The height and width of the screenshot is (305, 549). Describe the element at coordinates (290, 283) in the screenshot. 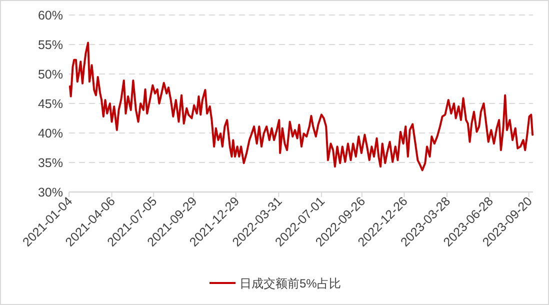

I see `legend-label: 日成交额前5%占比` at that location.